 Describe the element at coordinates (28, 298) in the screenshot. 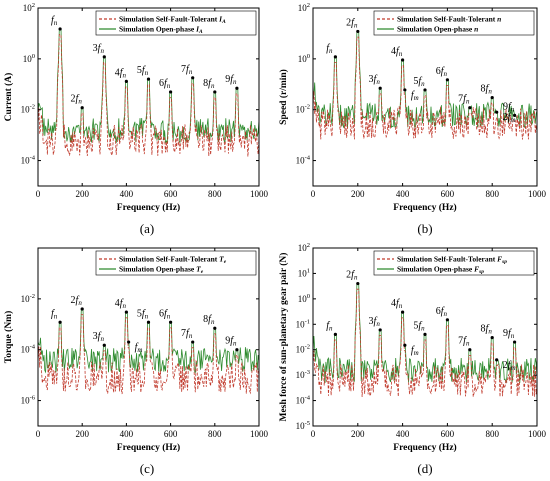

I see `y-tick-label: 10⁻²` at that location.